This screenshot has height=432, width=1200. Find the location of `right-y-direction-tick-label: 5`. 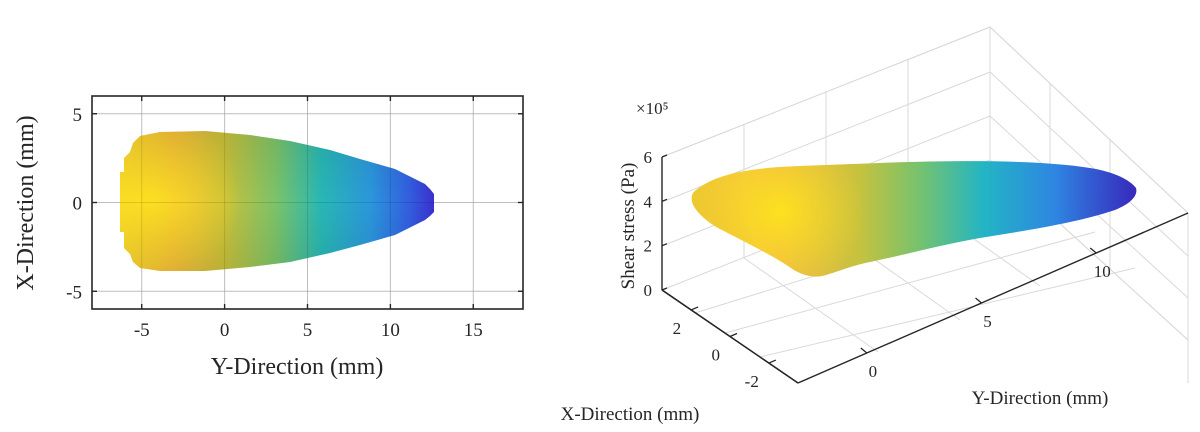

right-y-direction-tick-label: 5 is located at coordinates (987, 321).